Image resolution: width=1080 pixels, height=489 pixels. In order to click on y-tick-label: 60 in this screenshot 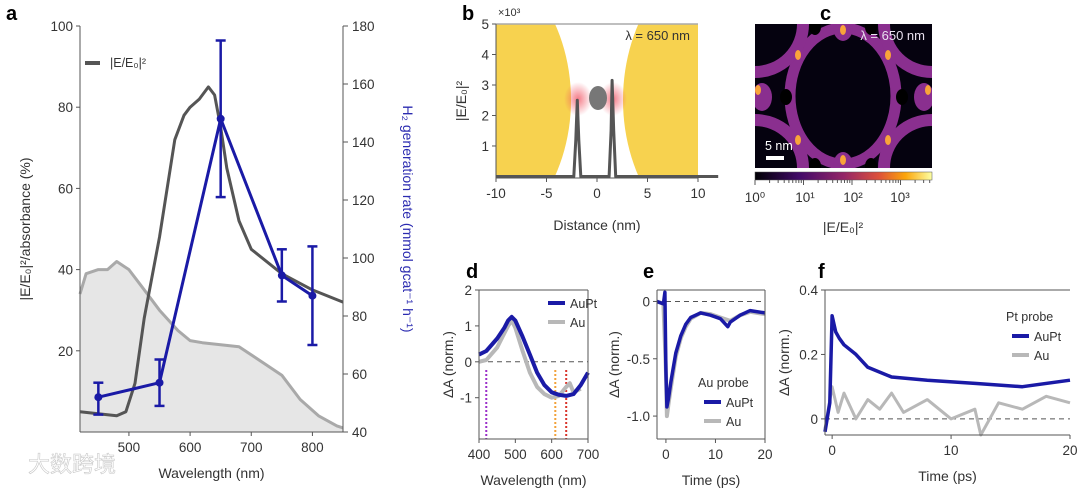, I will do `click(65, 188)`.